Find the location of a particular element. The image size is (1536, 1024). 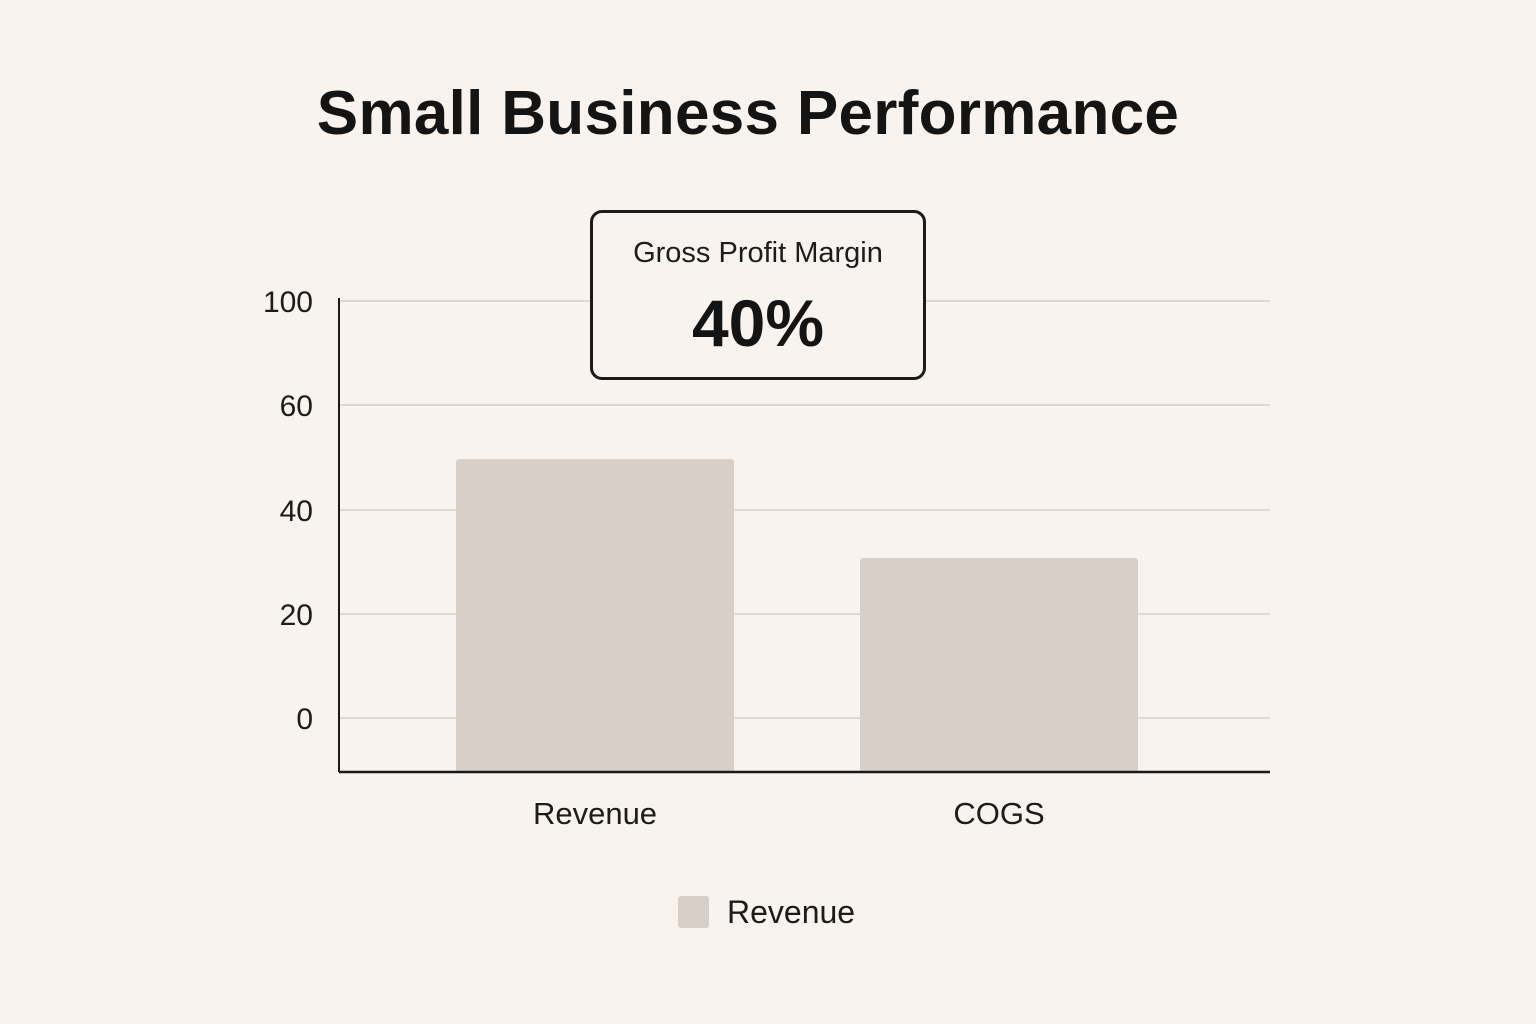

y-axis-ticks: 100 60 40 20 0 is located at coordinates (288, 511).